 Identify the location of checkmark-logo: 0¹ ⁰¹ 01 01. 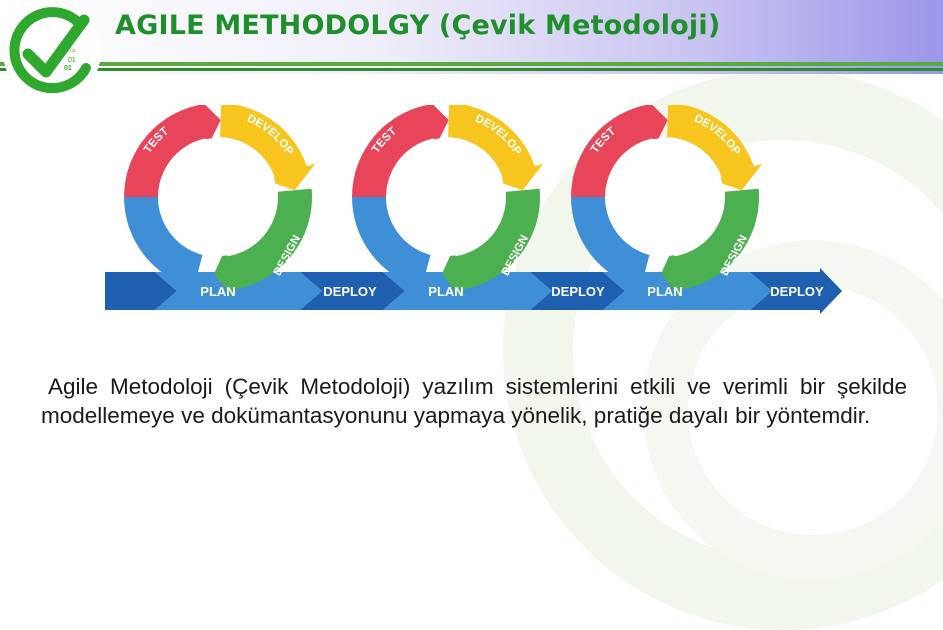
(52, 52).